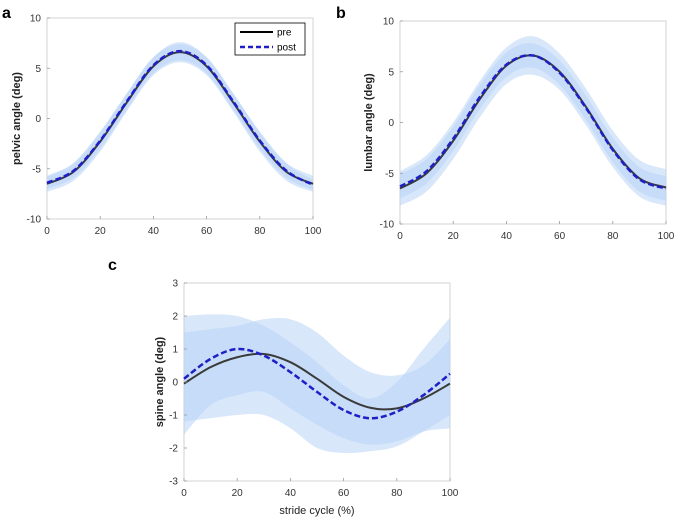 The height and width of the screenshot is (523, 681). I want to click on y-ticks: 3 2 1 0 -1 -2 -3, so click(178, 383).